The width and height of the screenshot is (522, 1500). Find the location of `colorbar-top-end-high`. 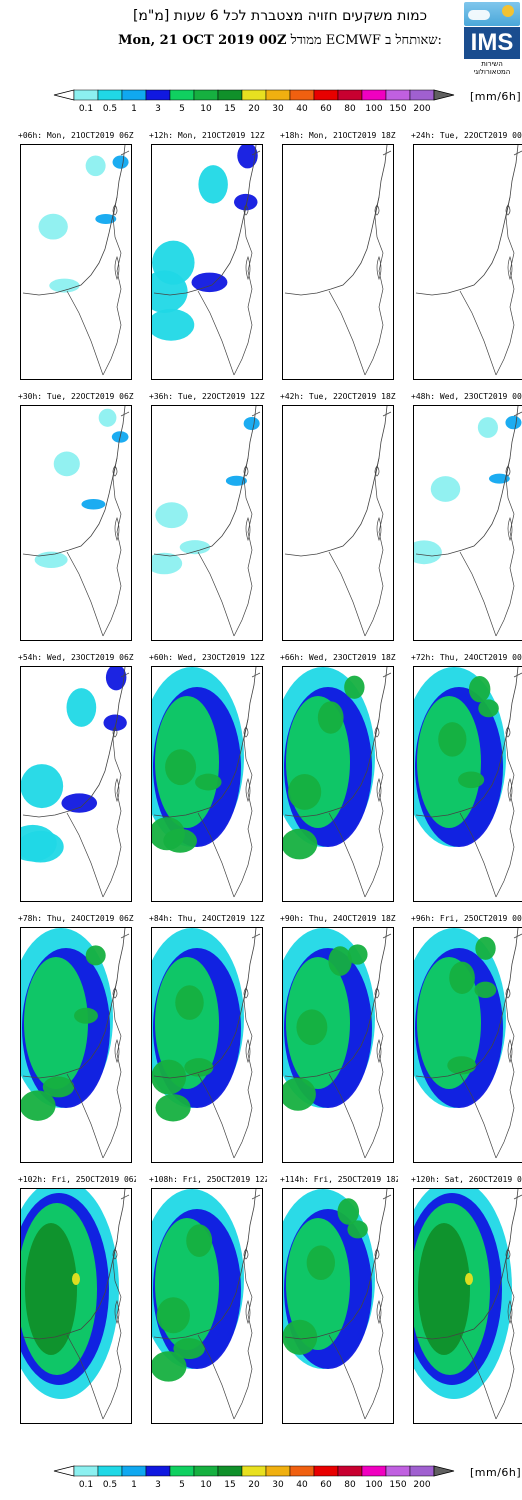

colorbar-top-end-high is located at coordinates (444, 95).